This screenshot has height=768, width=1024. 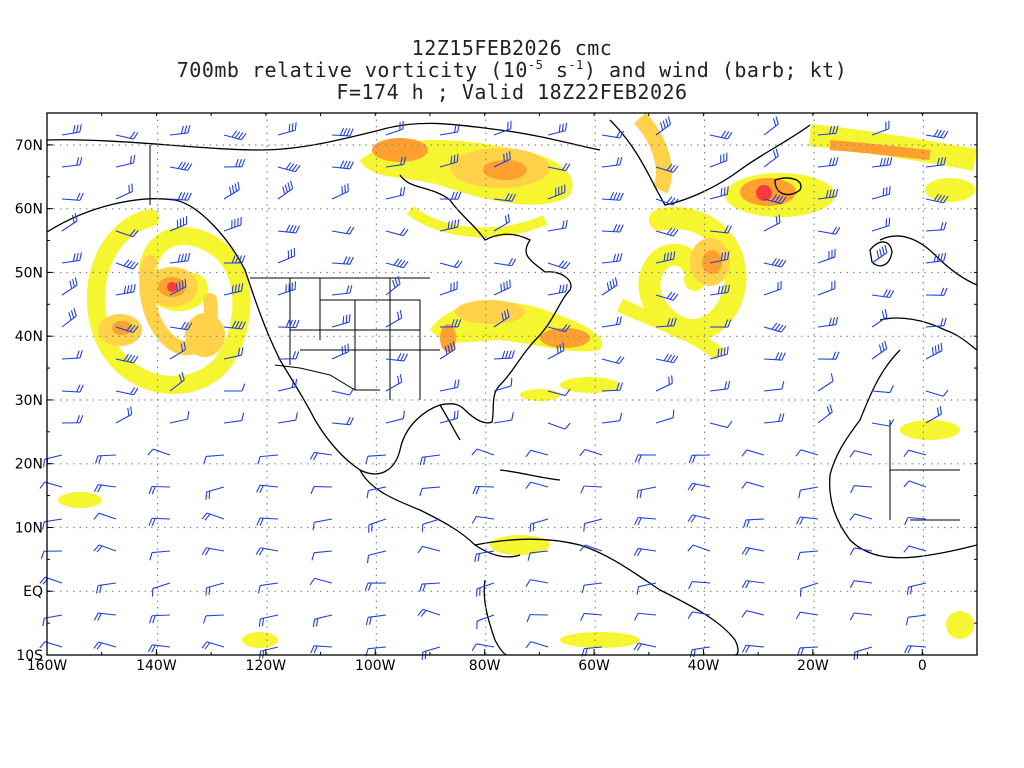 What do you see at coordinates (704, 666) in the screenshot?
I see `lon-label: 40W` at bounding box center [704, 666].